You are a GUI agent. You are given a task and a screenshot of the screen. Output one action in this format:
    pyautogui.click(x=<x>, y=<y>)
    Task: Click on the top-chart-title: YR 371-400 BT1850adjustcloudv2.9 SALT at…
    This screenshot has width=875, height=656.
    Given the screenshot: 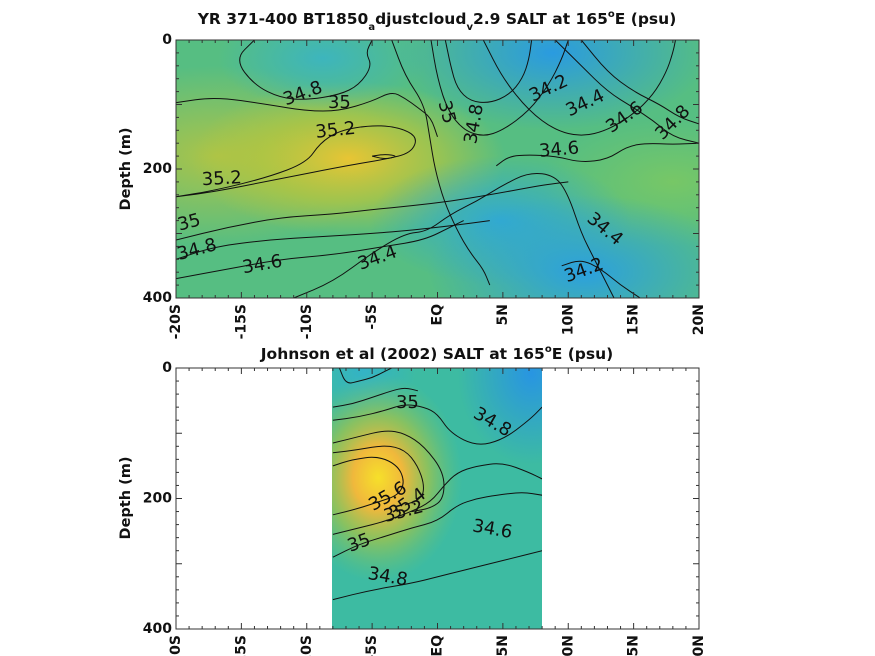 What is the action you would take?
    pyautogui.click(x=437, y=21)
    